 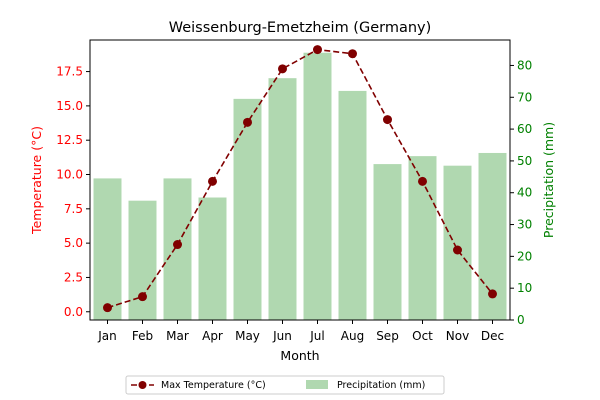 I want to click on x-tick-label-dec: Dec, so click(x=492, y=336).